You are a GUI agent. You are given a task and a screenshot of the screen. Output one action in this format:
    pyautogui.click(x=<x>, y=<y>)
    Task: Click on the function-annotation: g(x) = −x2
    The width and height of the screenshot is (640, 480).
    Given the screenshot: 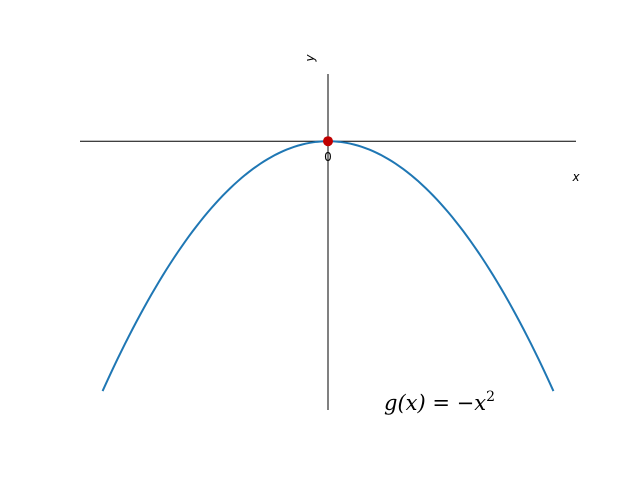 What is the action you would take?
    pyautogui.click(x=439, y=402)
    